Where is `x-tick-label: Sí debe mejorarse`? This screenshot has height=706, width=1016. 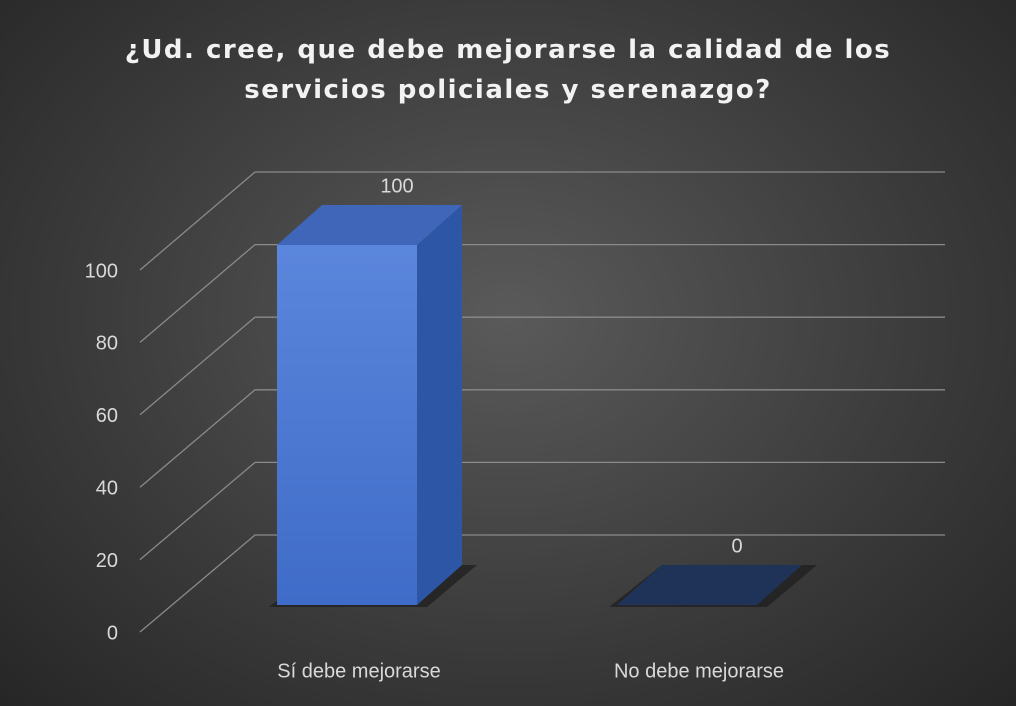
x-tick-label: Sí debe mejorarse is located at coordinates (358, 671).